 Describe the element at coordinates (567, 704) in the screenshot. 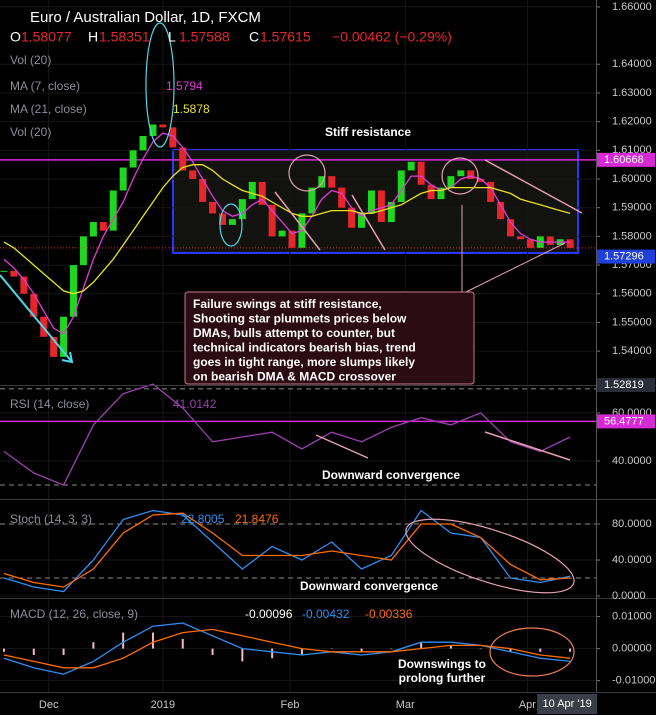

I see `cursor-date-box` at that location.